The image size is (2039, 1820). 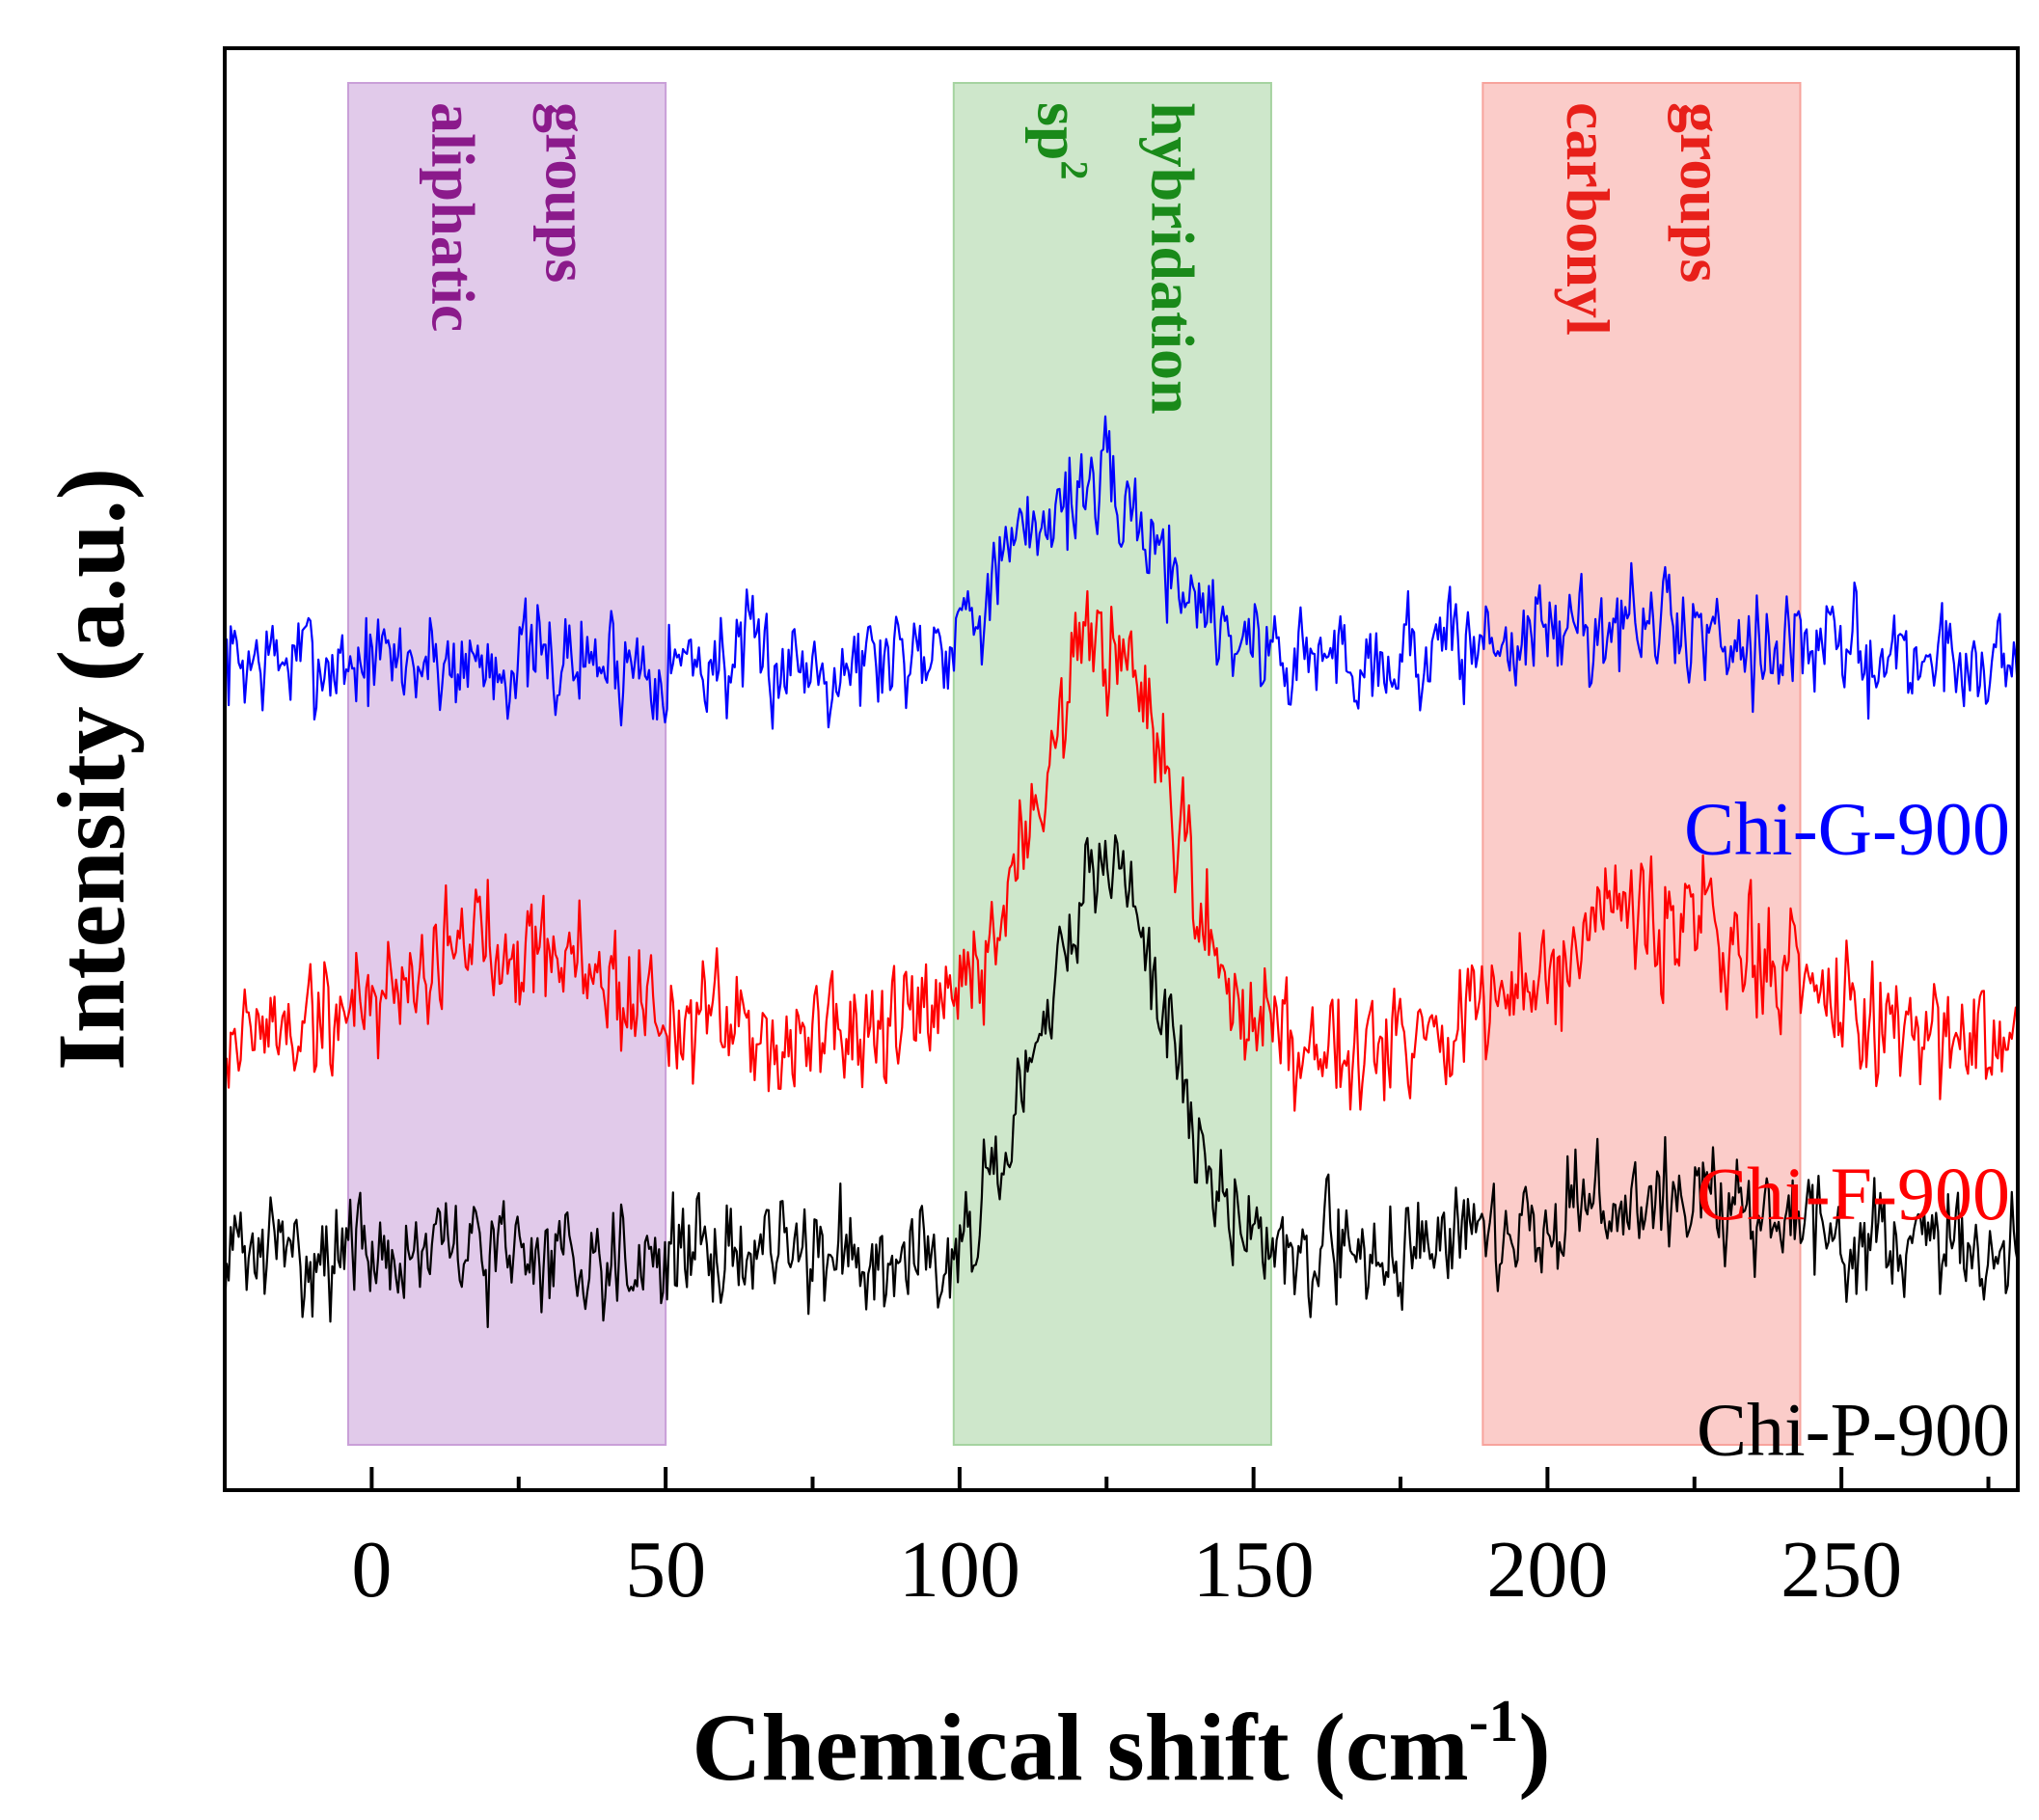 What do you see at coordinates (1853, 1429) in the screenshot?
I see `series-label-chi-p-900: Chi-P-900` at bounding box center [1853, 1429].